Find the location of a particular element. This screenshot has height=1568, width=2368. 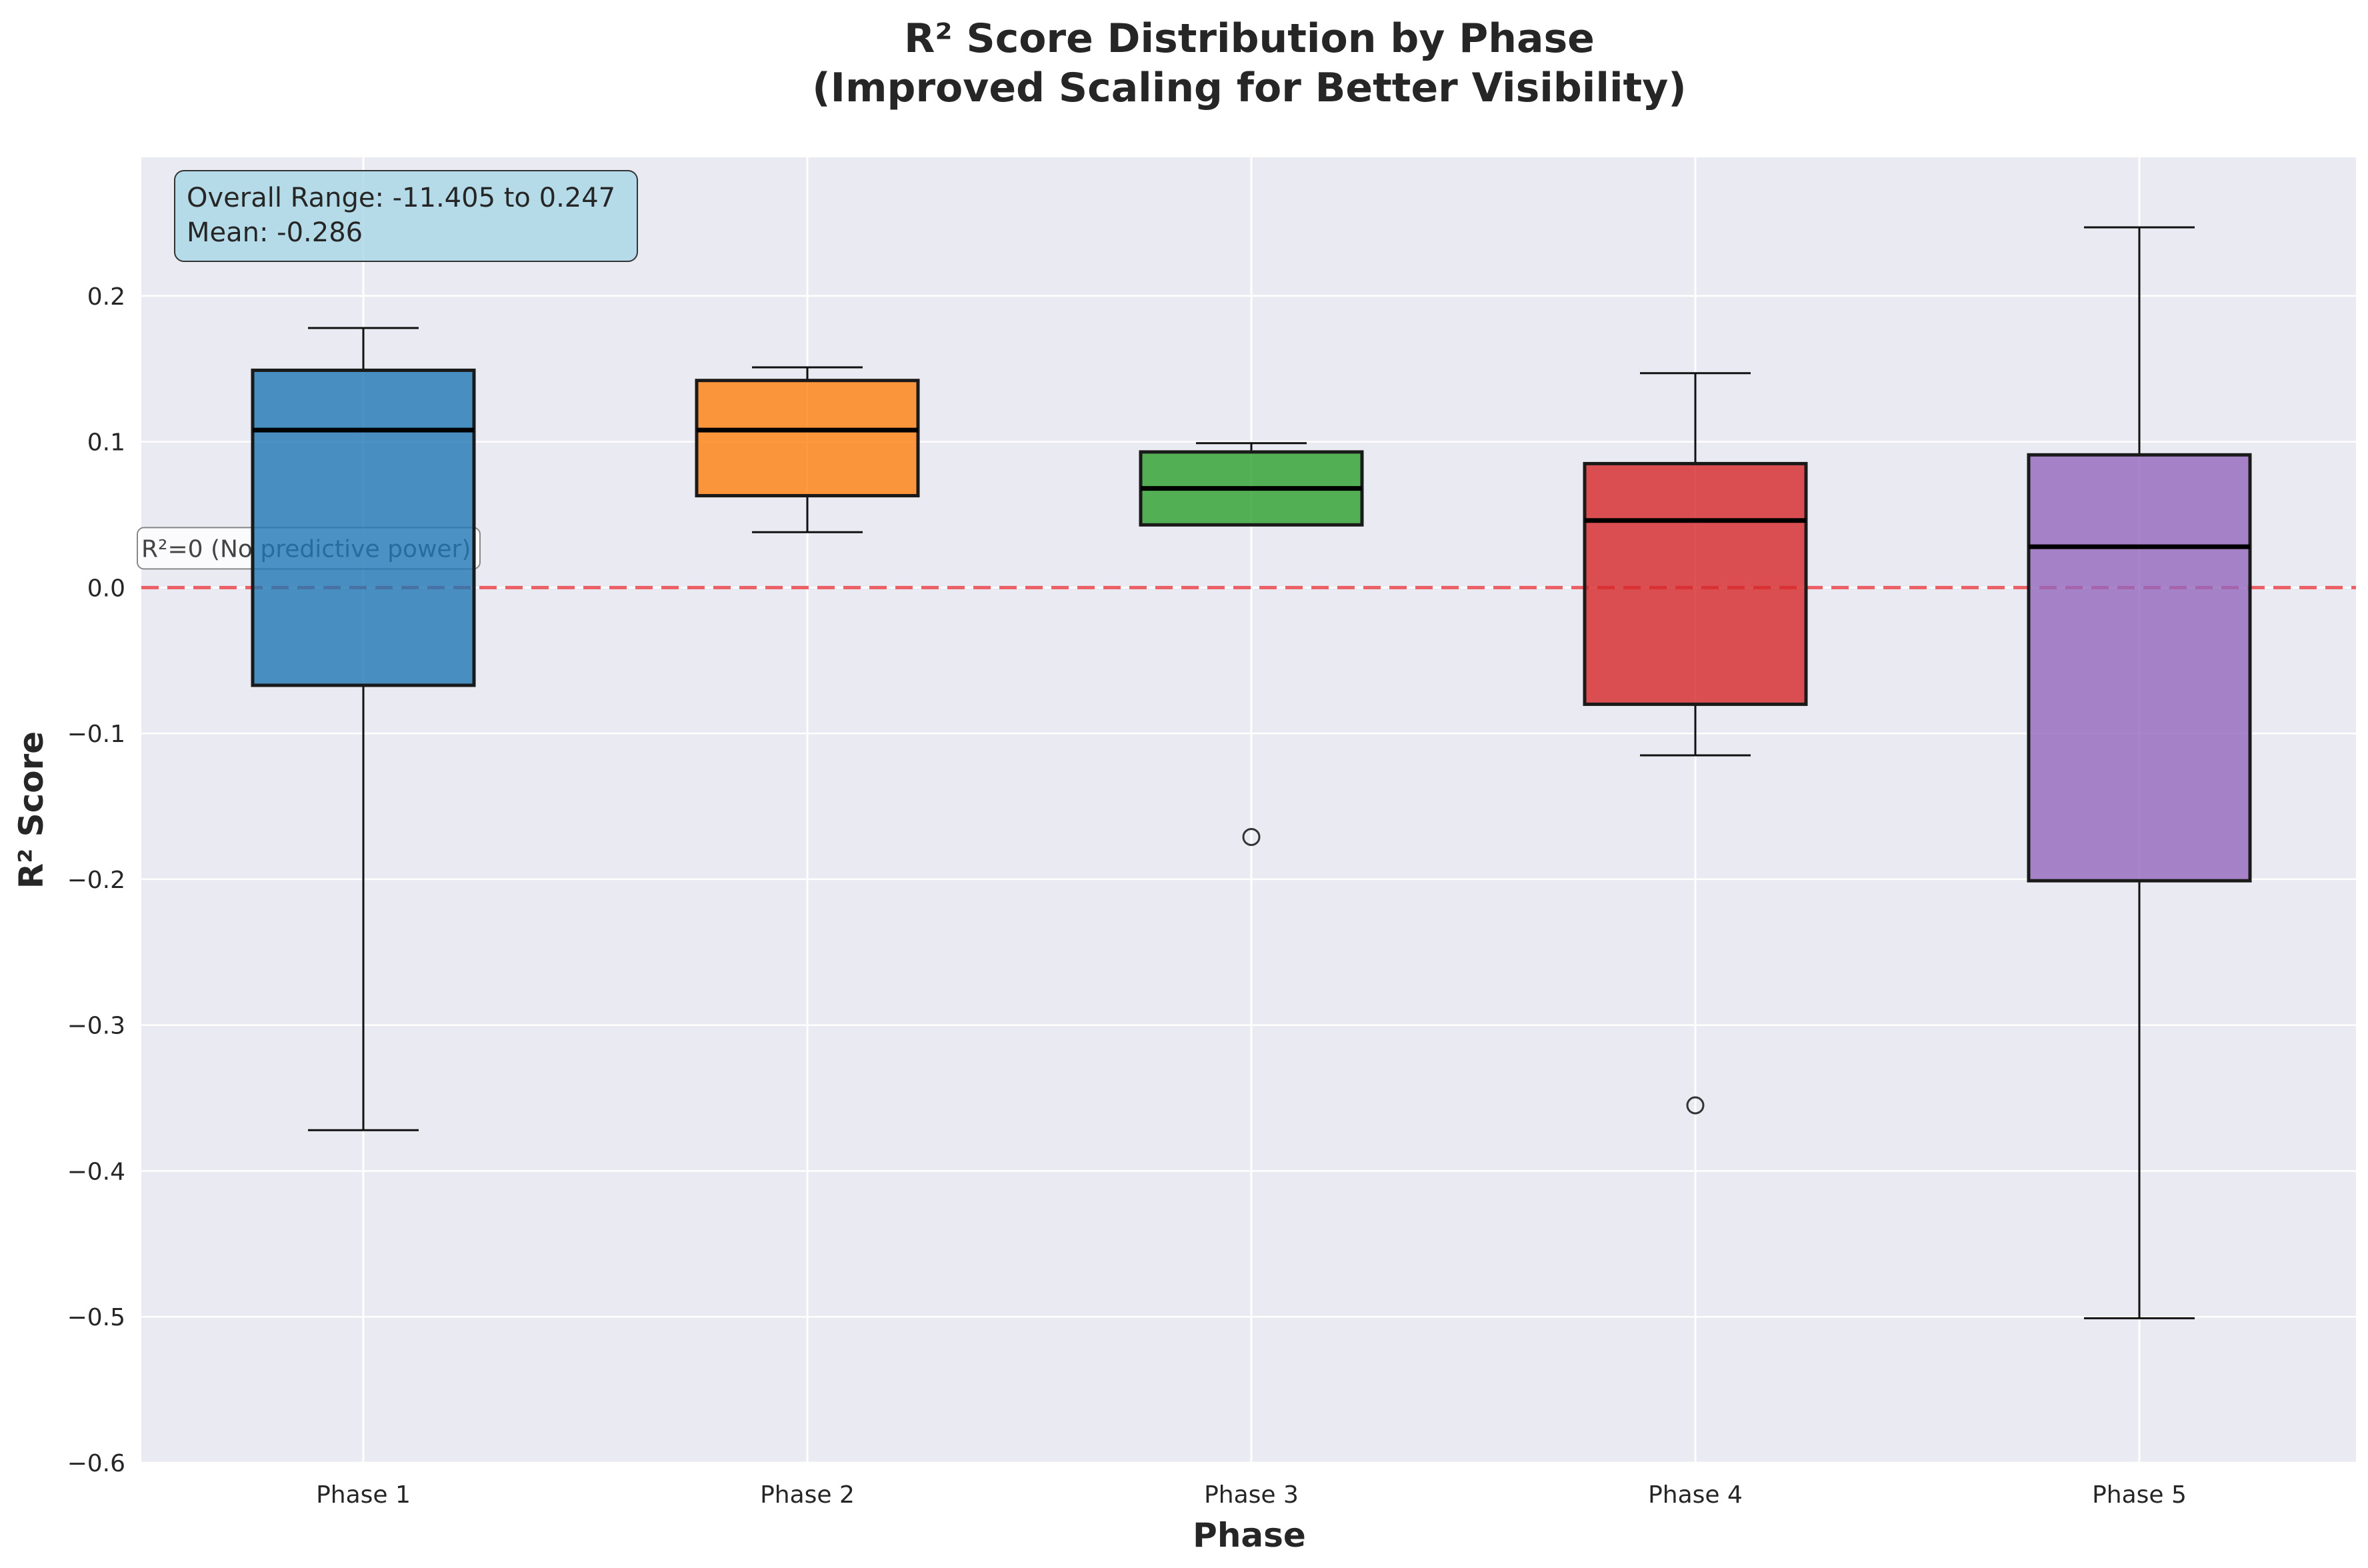

y-tick-label: −0.5 is located at coordinates (96, 1317).